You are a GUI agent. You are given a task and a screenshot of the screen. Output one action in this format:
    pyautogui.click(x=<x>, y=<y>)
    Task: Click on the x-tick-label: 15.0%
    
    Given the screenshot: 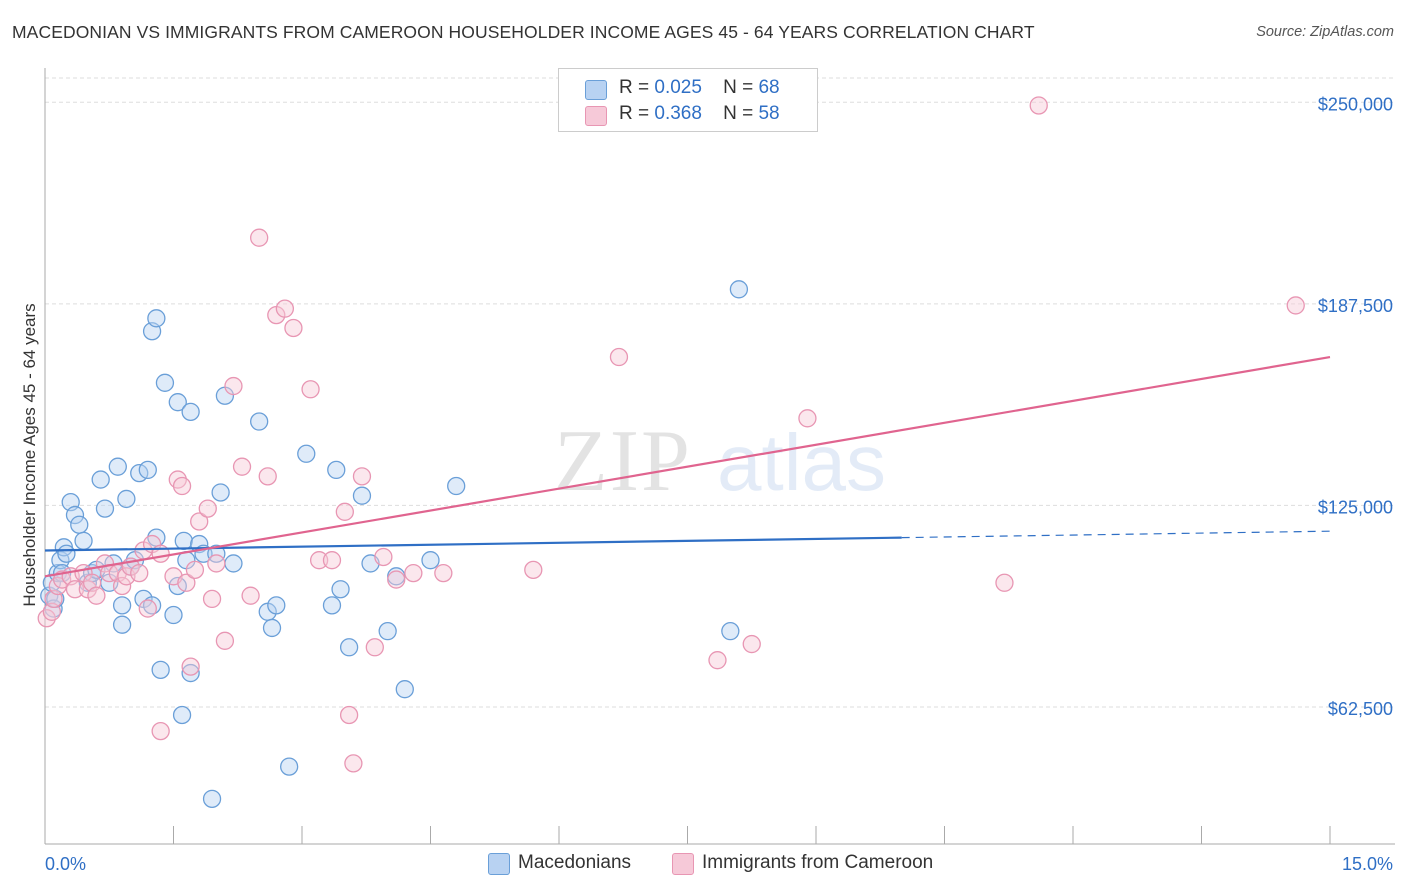 What is the action you would take?
    pyautogui.click(x=1367, y=864)
    